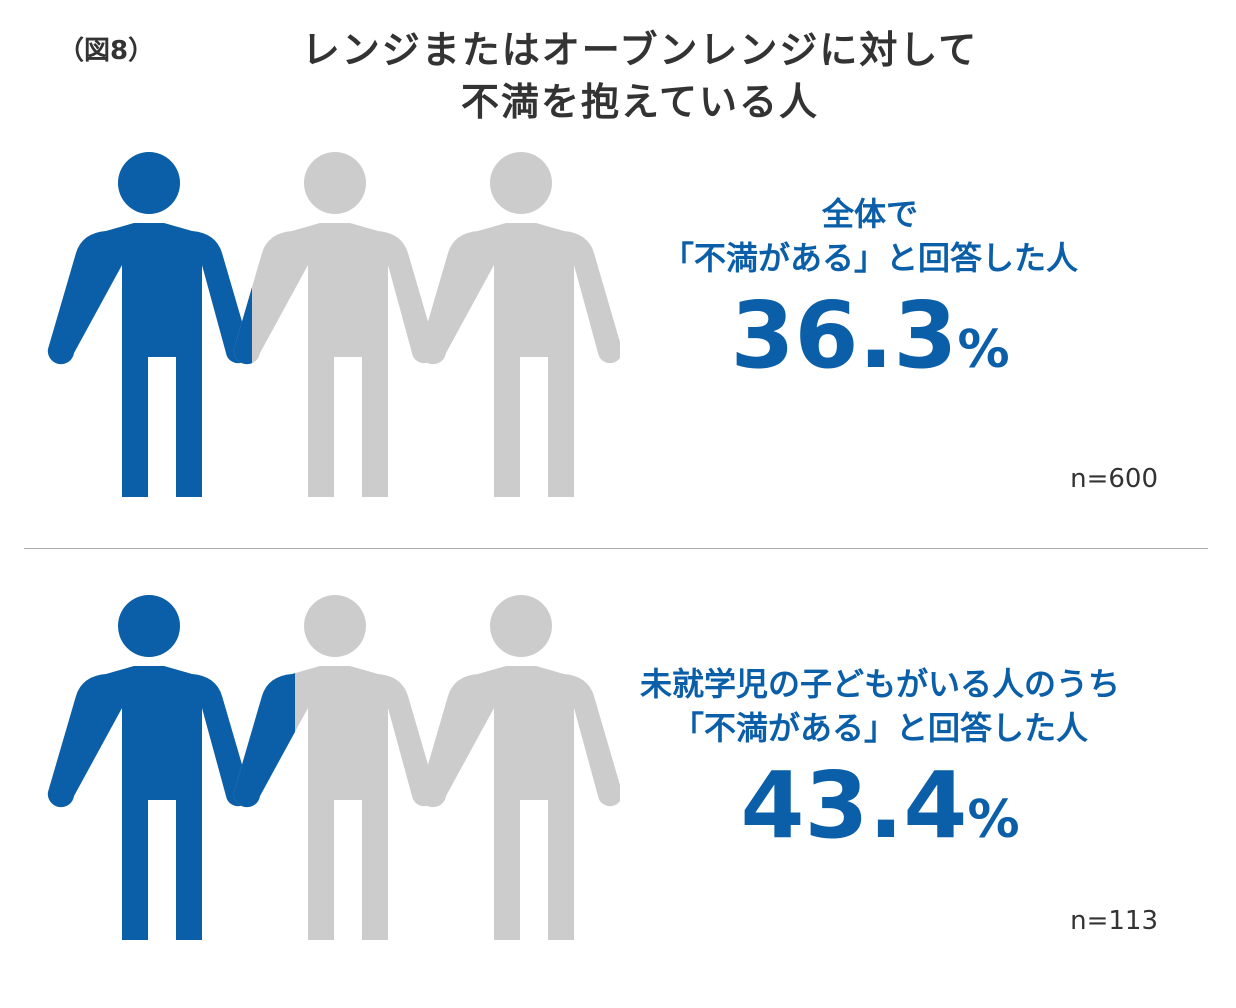 This screenshot has height=1008, width=1236. Describe the element at coordinates (1114, 479) in the screenshot. I see `panel-1-sample-size: n=600` at that location.